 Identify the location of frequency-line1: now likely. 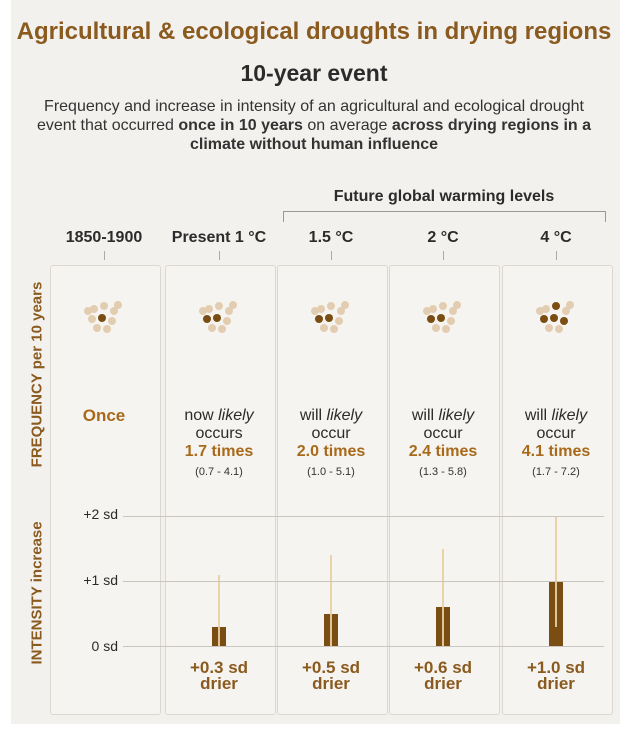
(219, 415).